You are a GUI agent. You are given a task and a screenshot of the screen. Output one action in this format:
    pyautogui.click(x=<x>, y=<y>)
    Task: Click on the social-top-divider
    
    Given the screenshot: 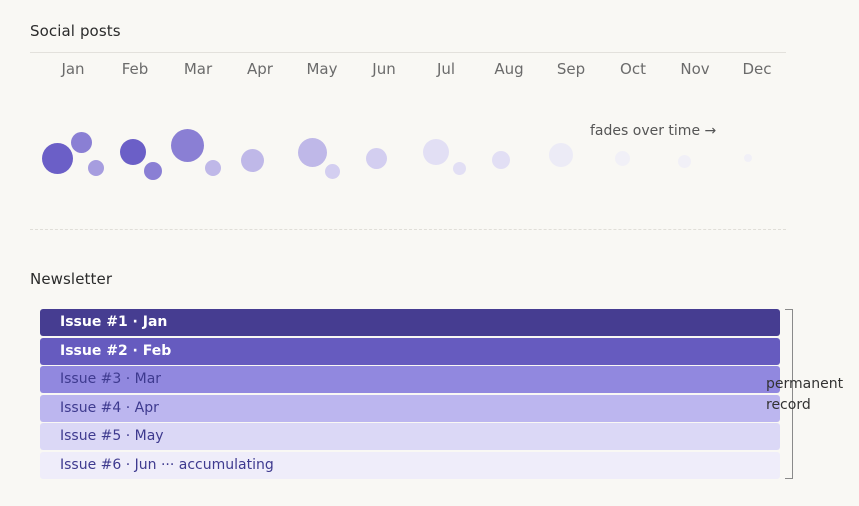 What is the action you would take?
    pyautogui.click(x=408, y=52)
    